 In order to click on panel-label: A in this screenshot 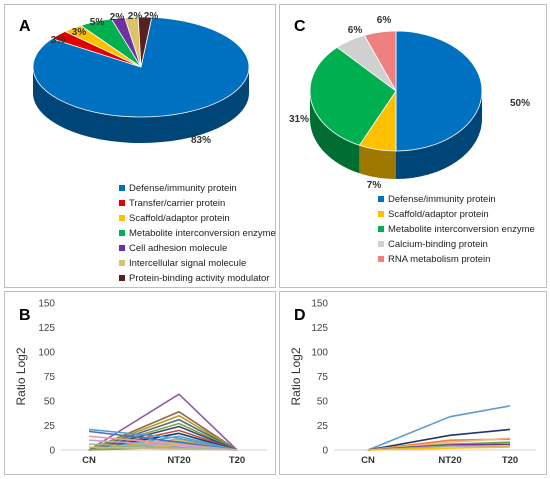, I will do `click(25, 26)`.